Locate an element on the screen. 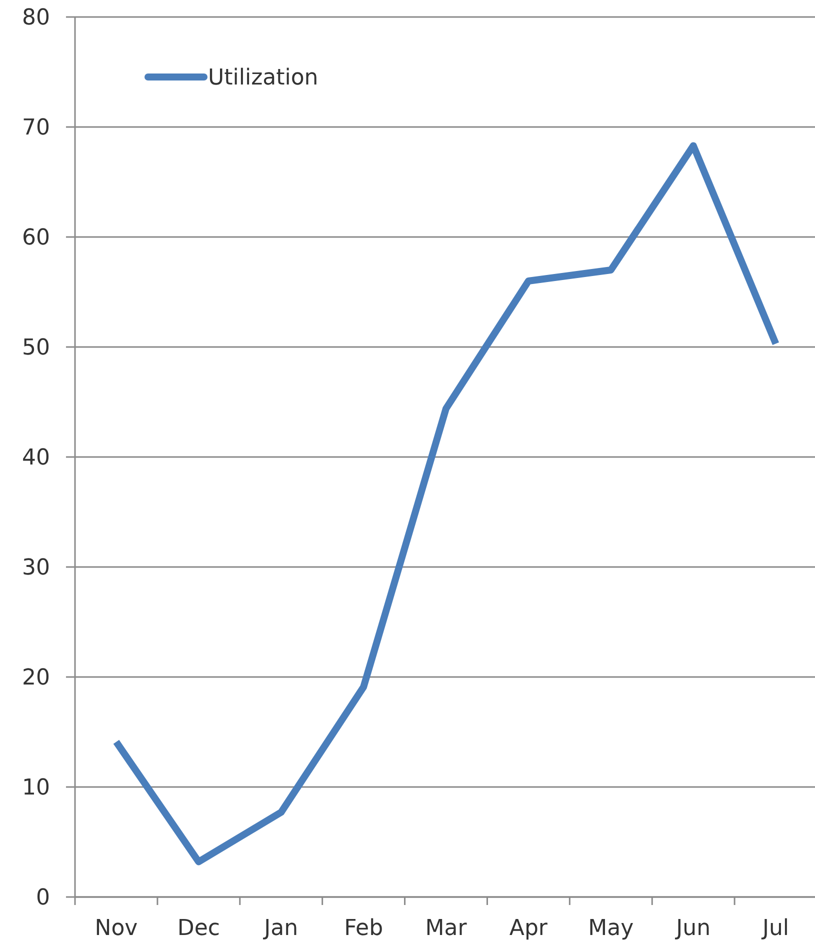  x-tick-label: Jun is located at coordinates (692, 928).